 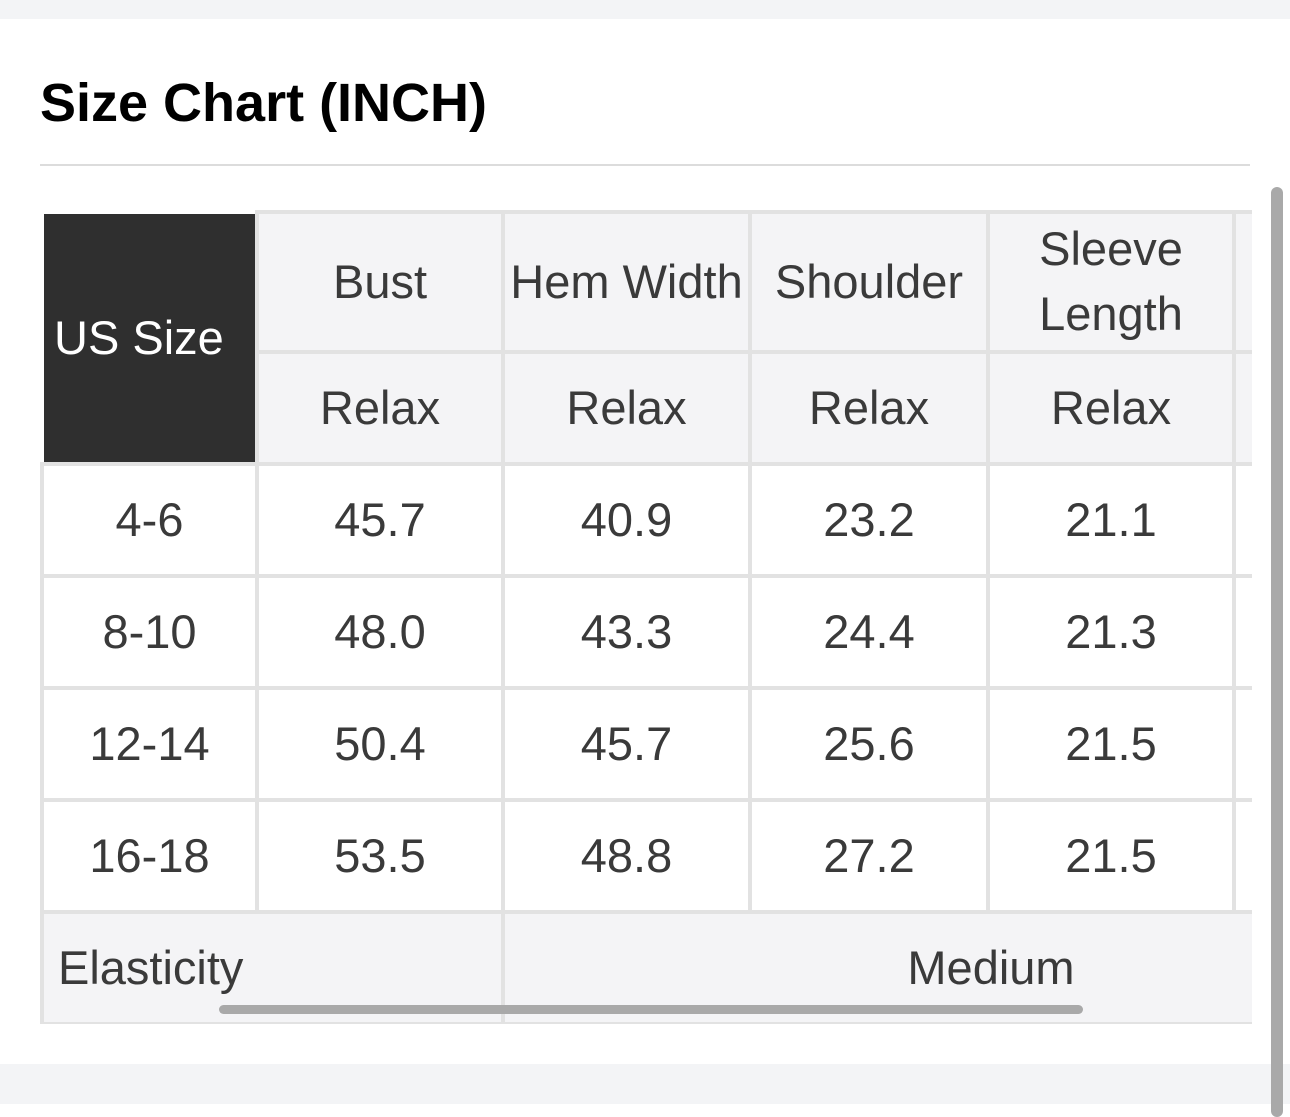 What do you see at coordinates (869, 632) in the screenshot?
I see `cell-shoulder: 24.4` at bounding box center [869, 632].